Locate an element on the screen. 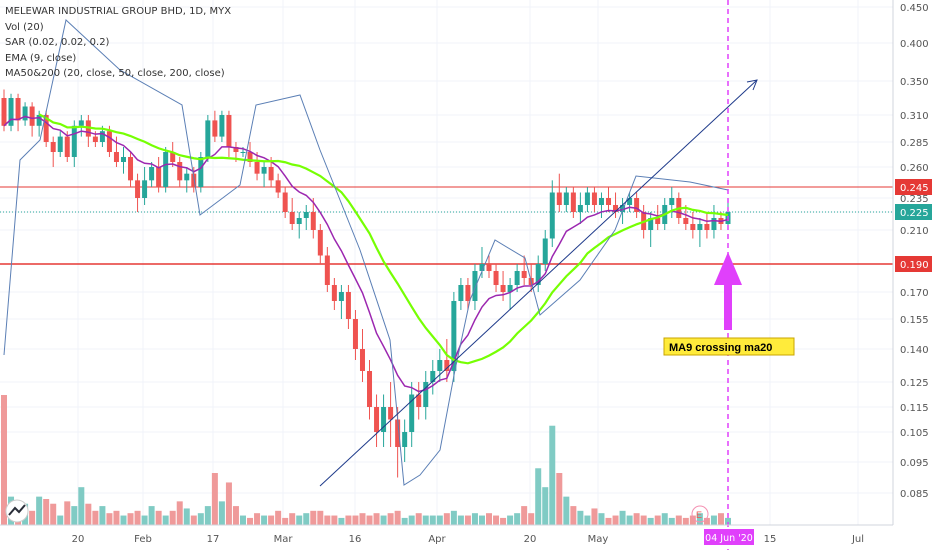 This screenshot has width=932, height=550. y-tick-label-4: 0.285 is located at coordinates (914, 143).